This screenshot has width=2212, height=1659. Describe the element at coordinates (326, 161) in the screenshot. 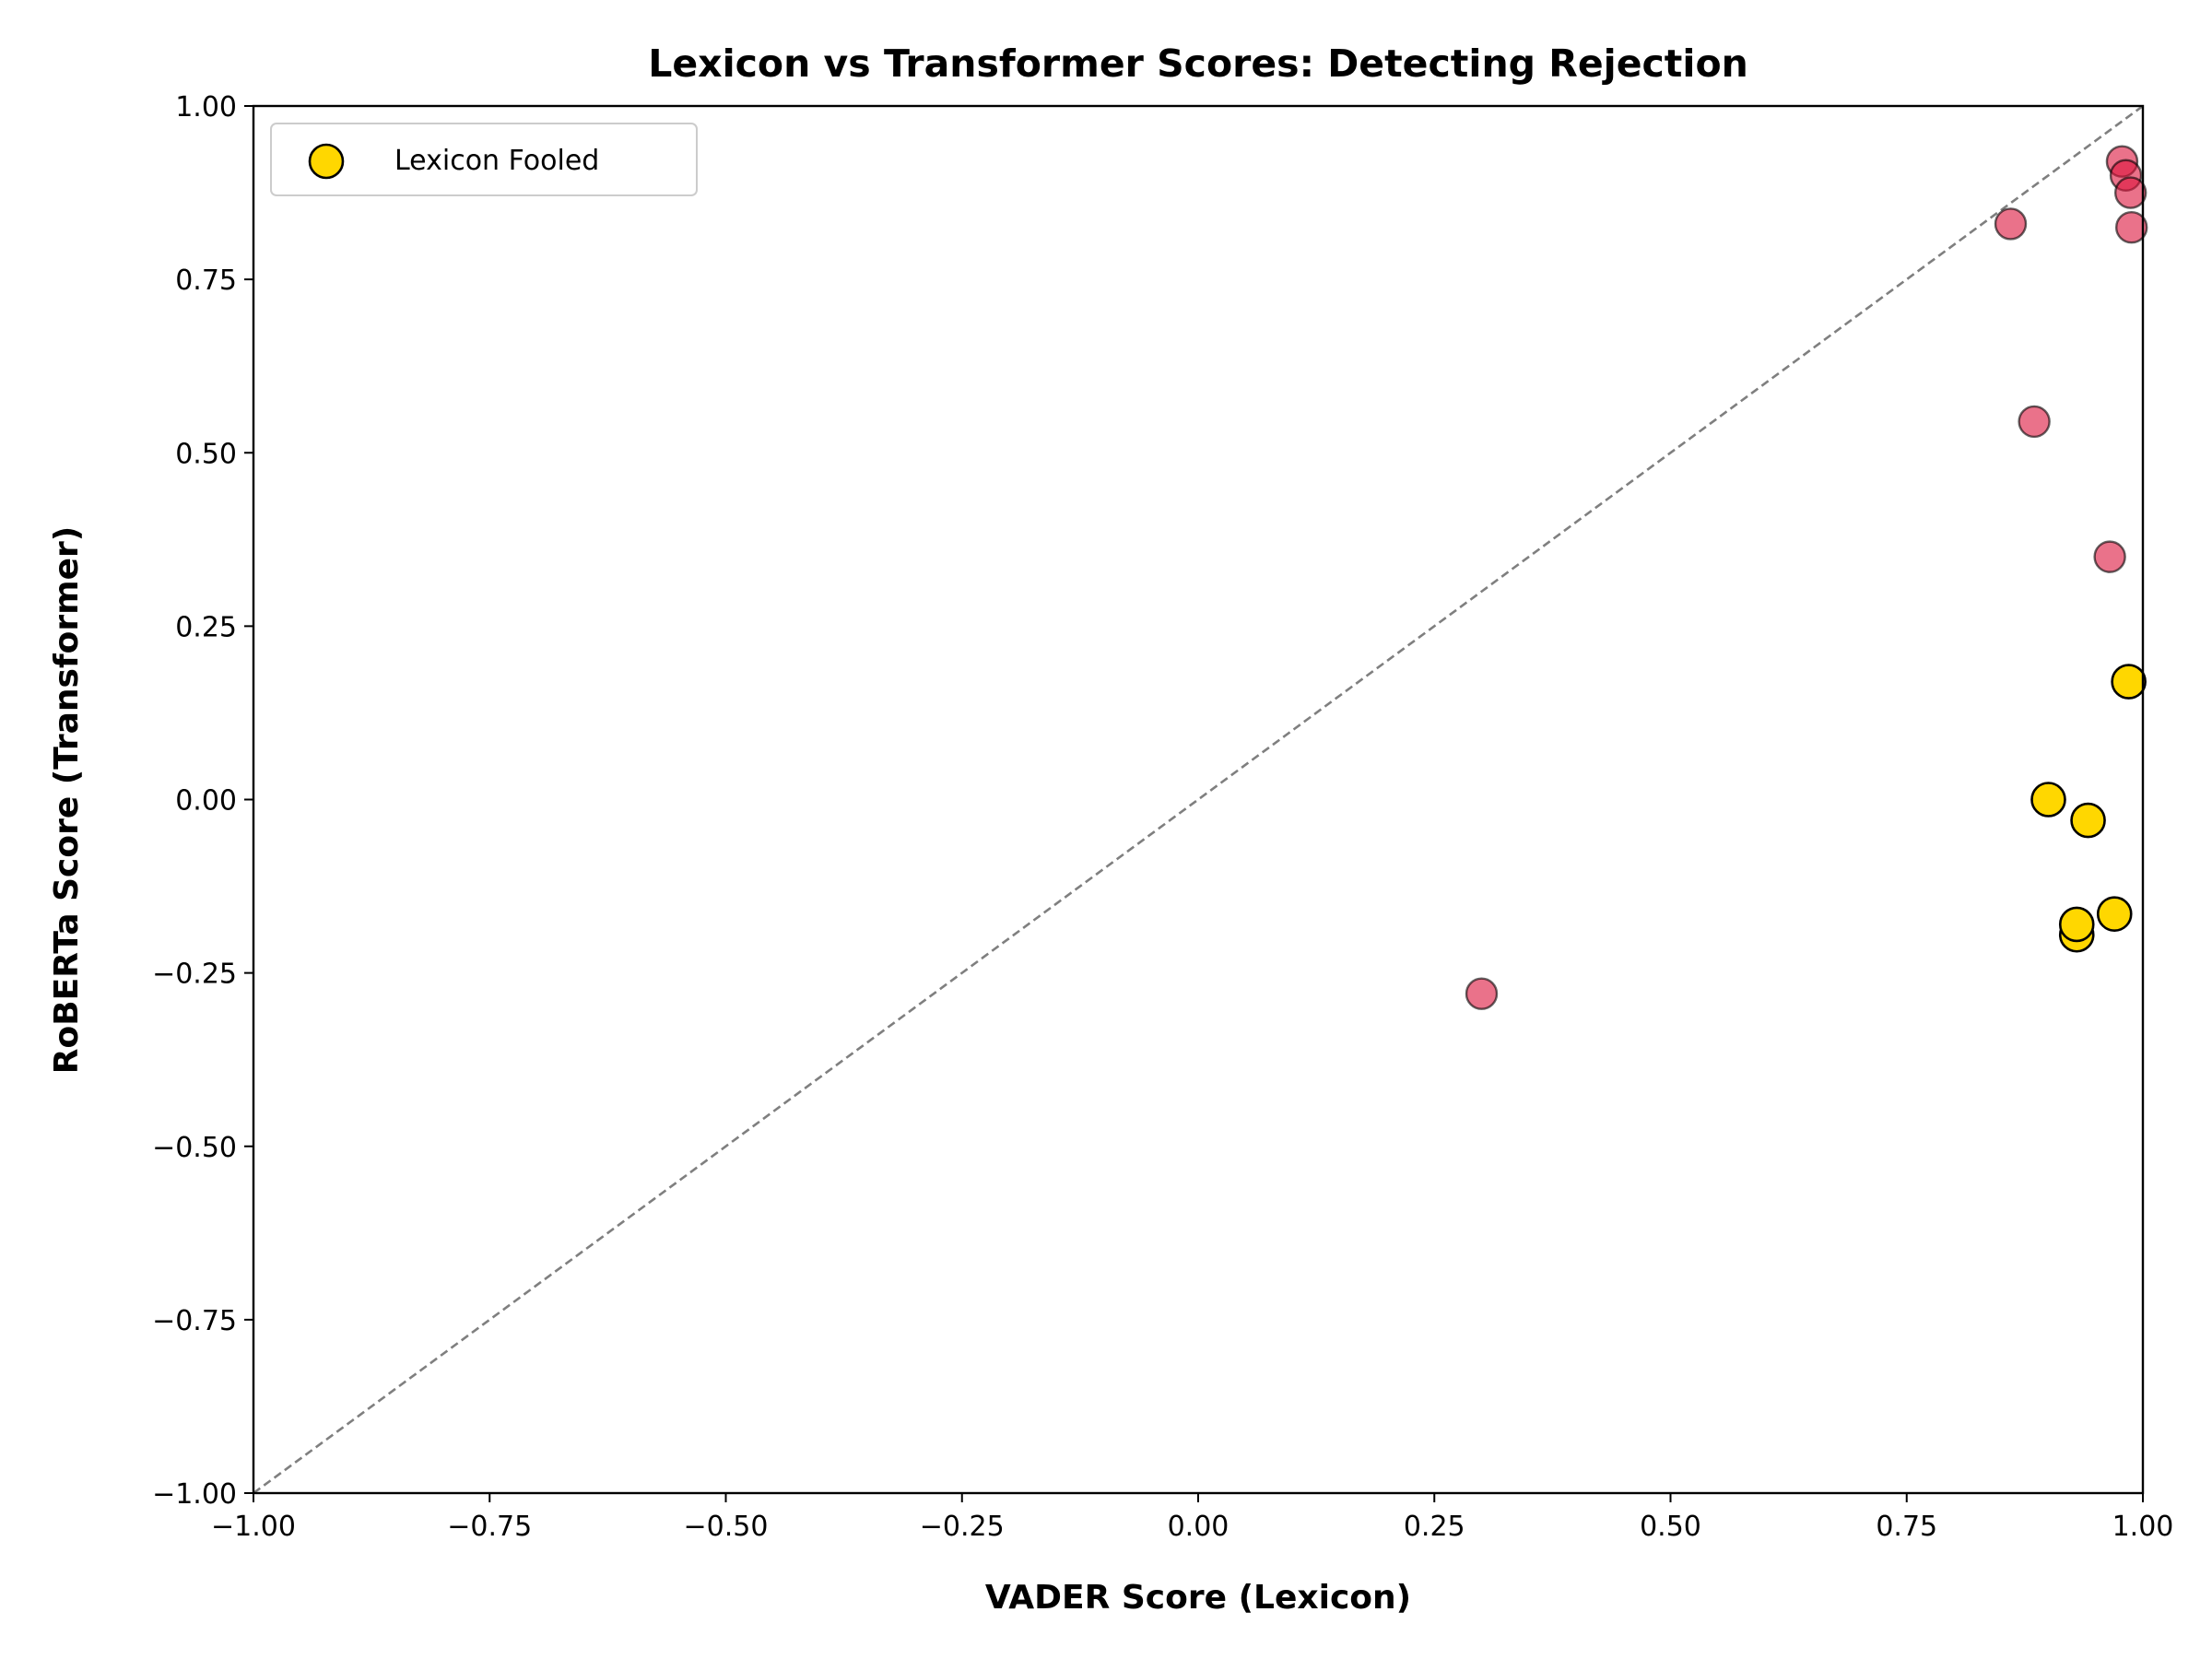

I see `legend-marker-lexicon-fooled` at that location.